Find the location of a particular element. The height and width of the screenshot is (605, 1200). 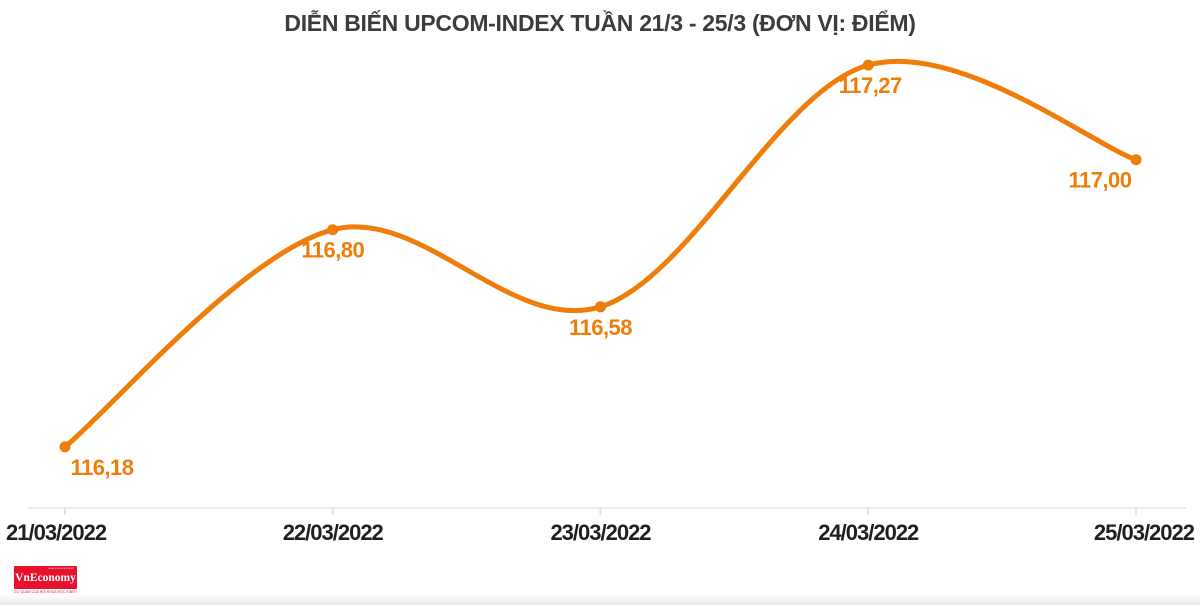

logo-wordmark: VnEconomy is located at coordinates (45, 577).